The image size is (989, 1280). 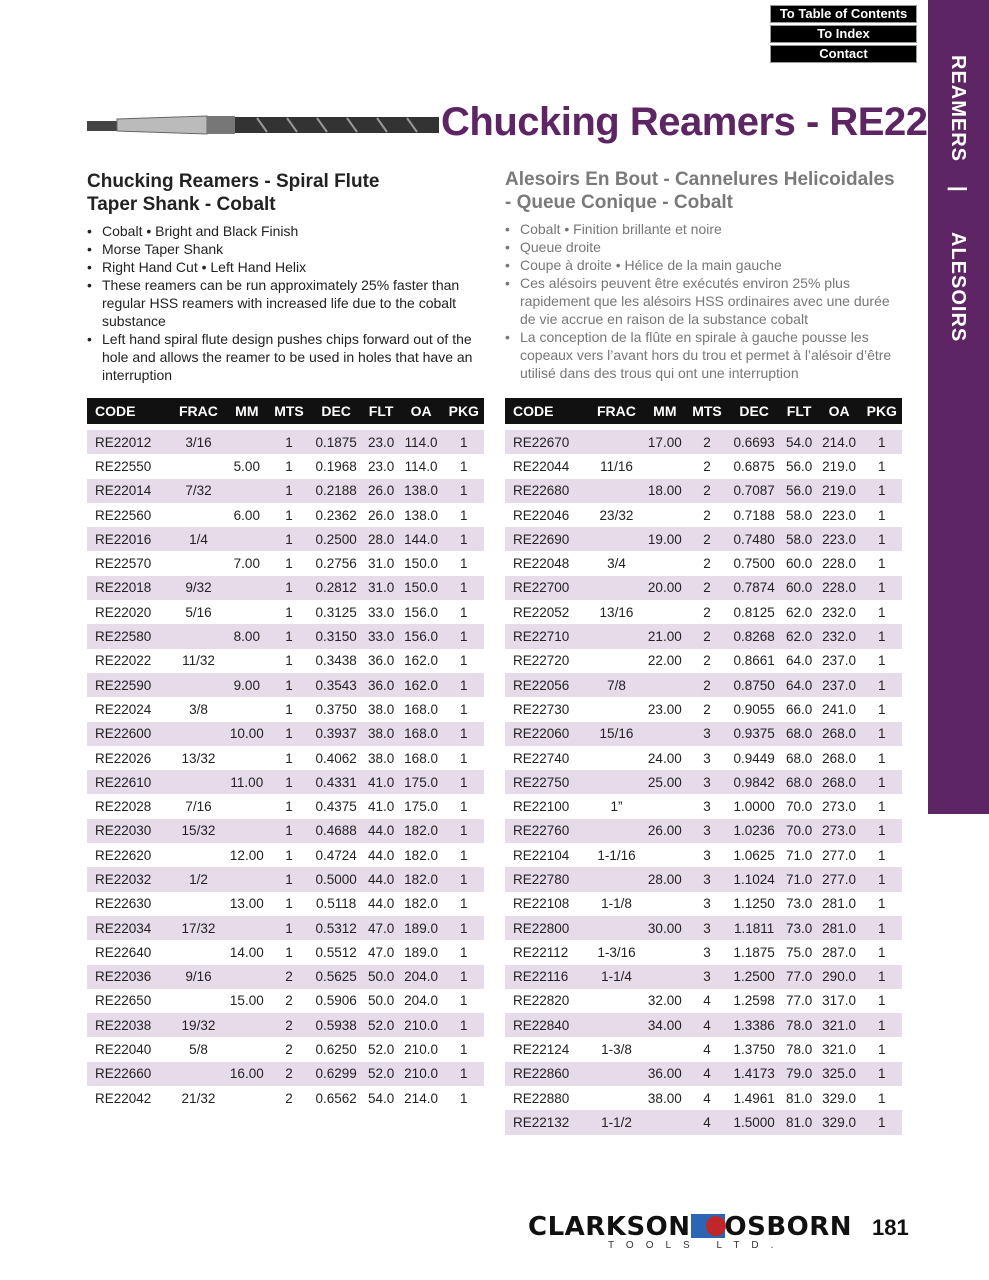 What do you see at coordinates (381, 564) in the screenshot?
I see `cell-flt: 31.0` at bounding box center [381, 564].